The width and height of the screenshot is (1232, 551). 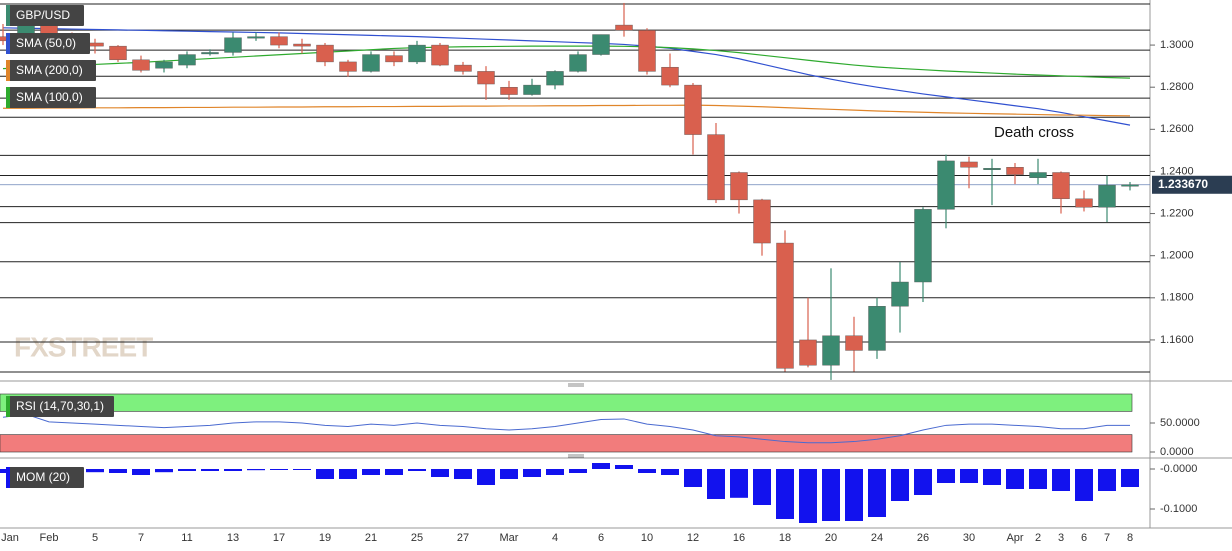 I want to click on y-tick-label: 1.1800, so click(x=1177, y=298).